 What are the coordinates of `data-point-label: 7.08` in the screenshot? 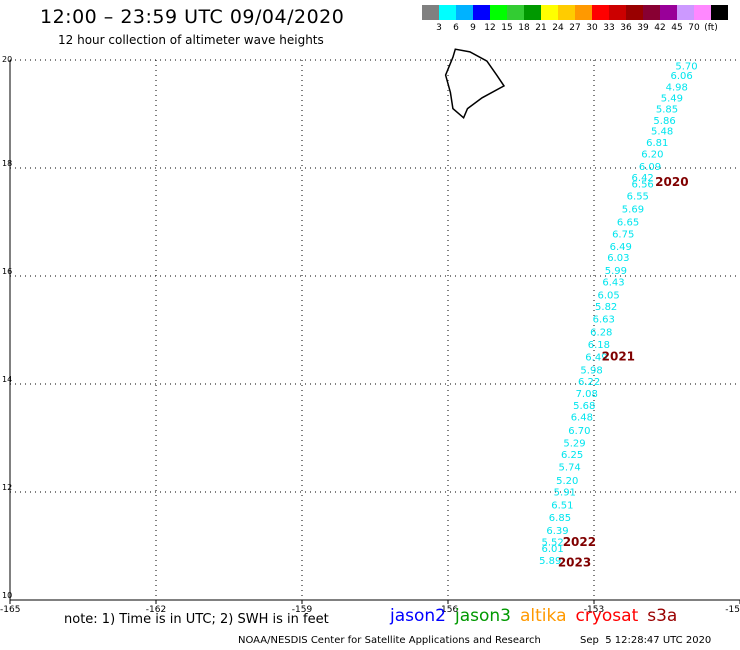 It's located at (587, 394).